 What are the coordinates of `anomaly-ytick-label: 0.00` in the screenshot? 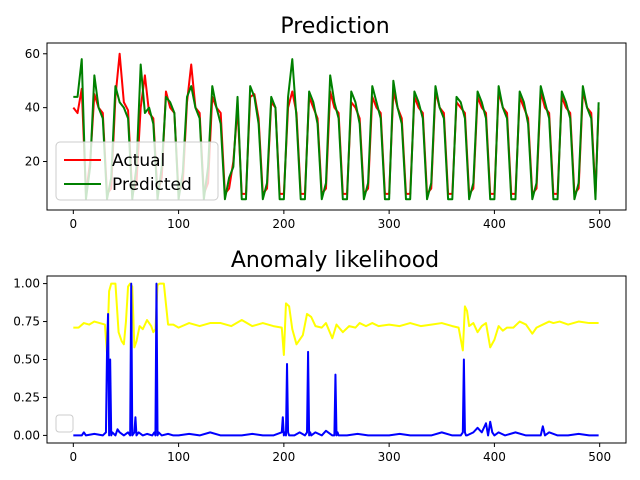 It's located at (26, 435).